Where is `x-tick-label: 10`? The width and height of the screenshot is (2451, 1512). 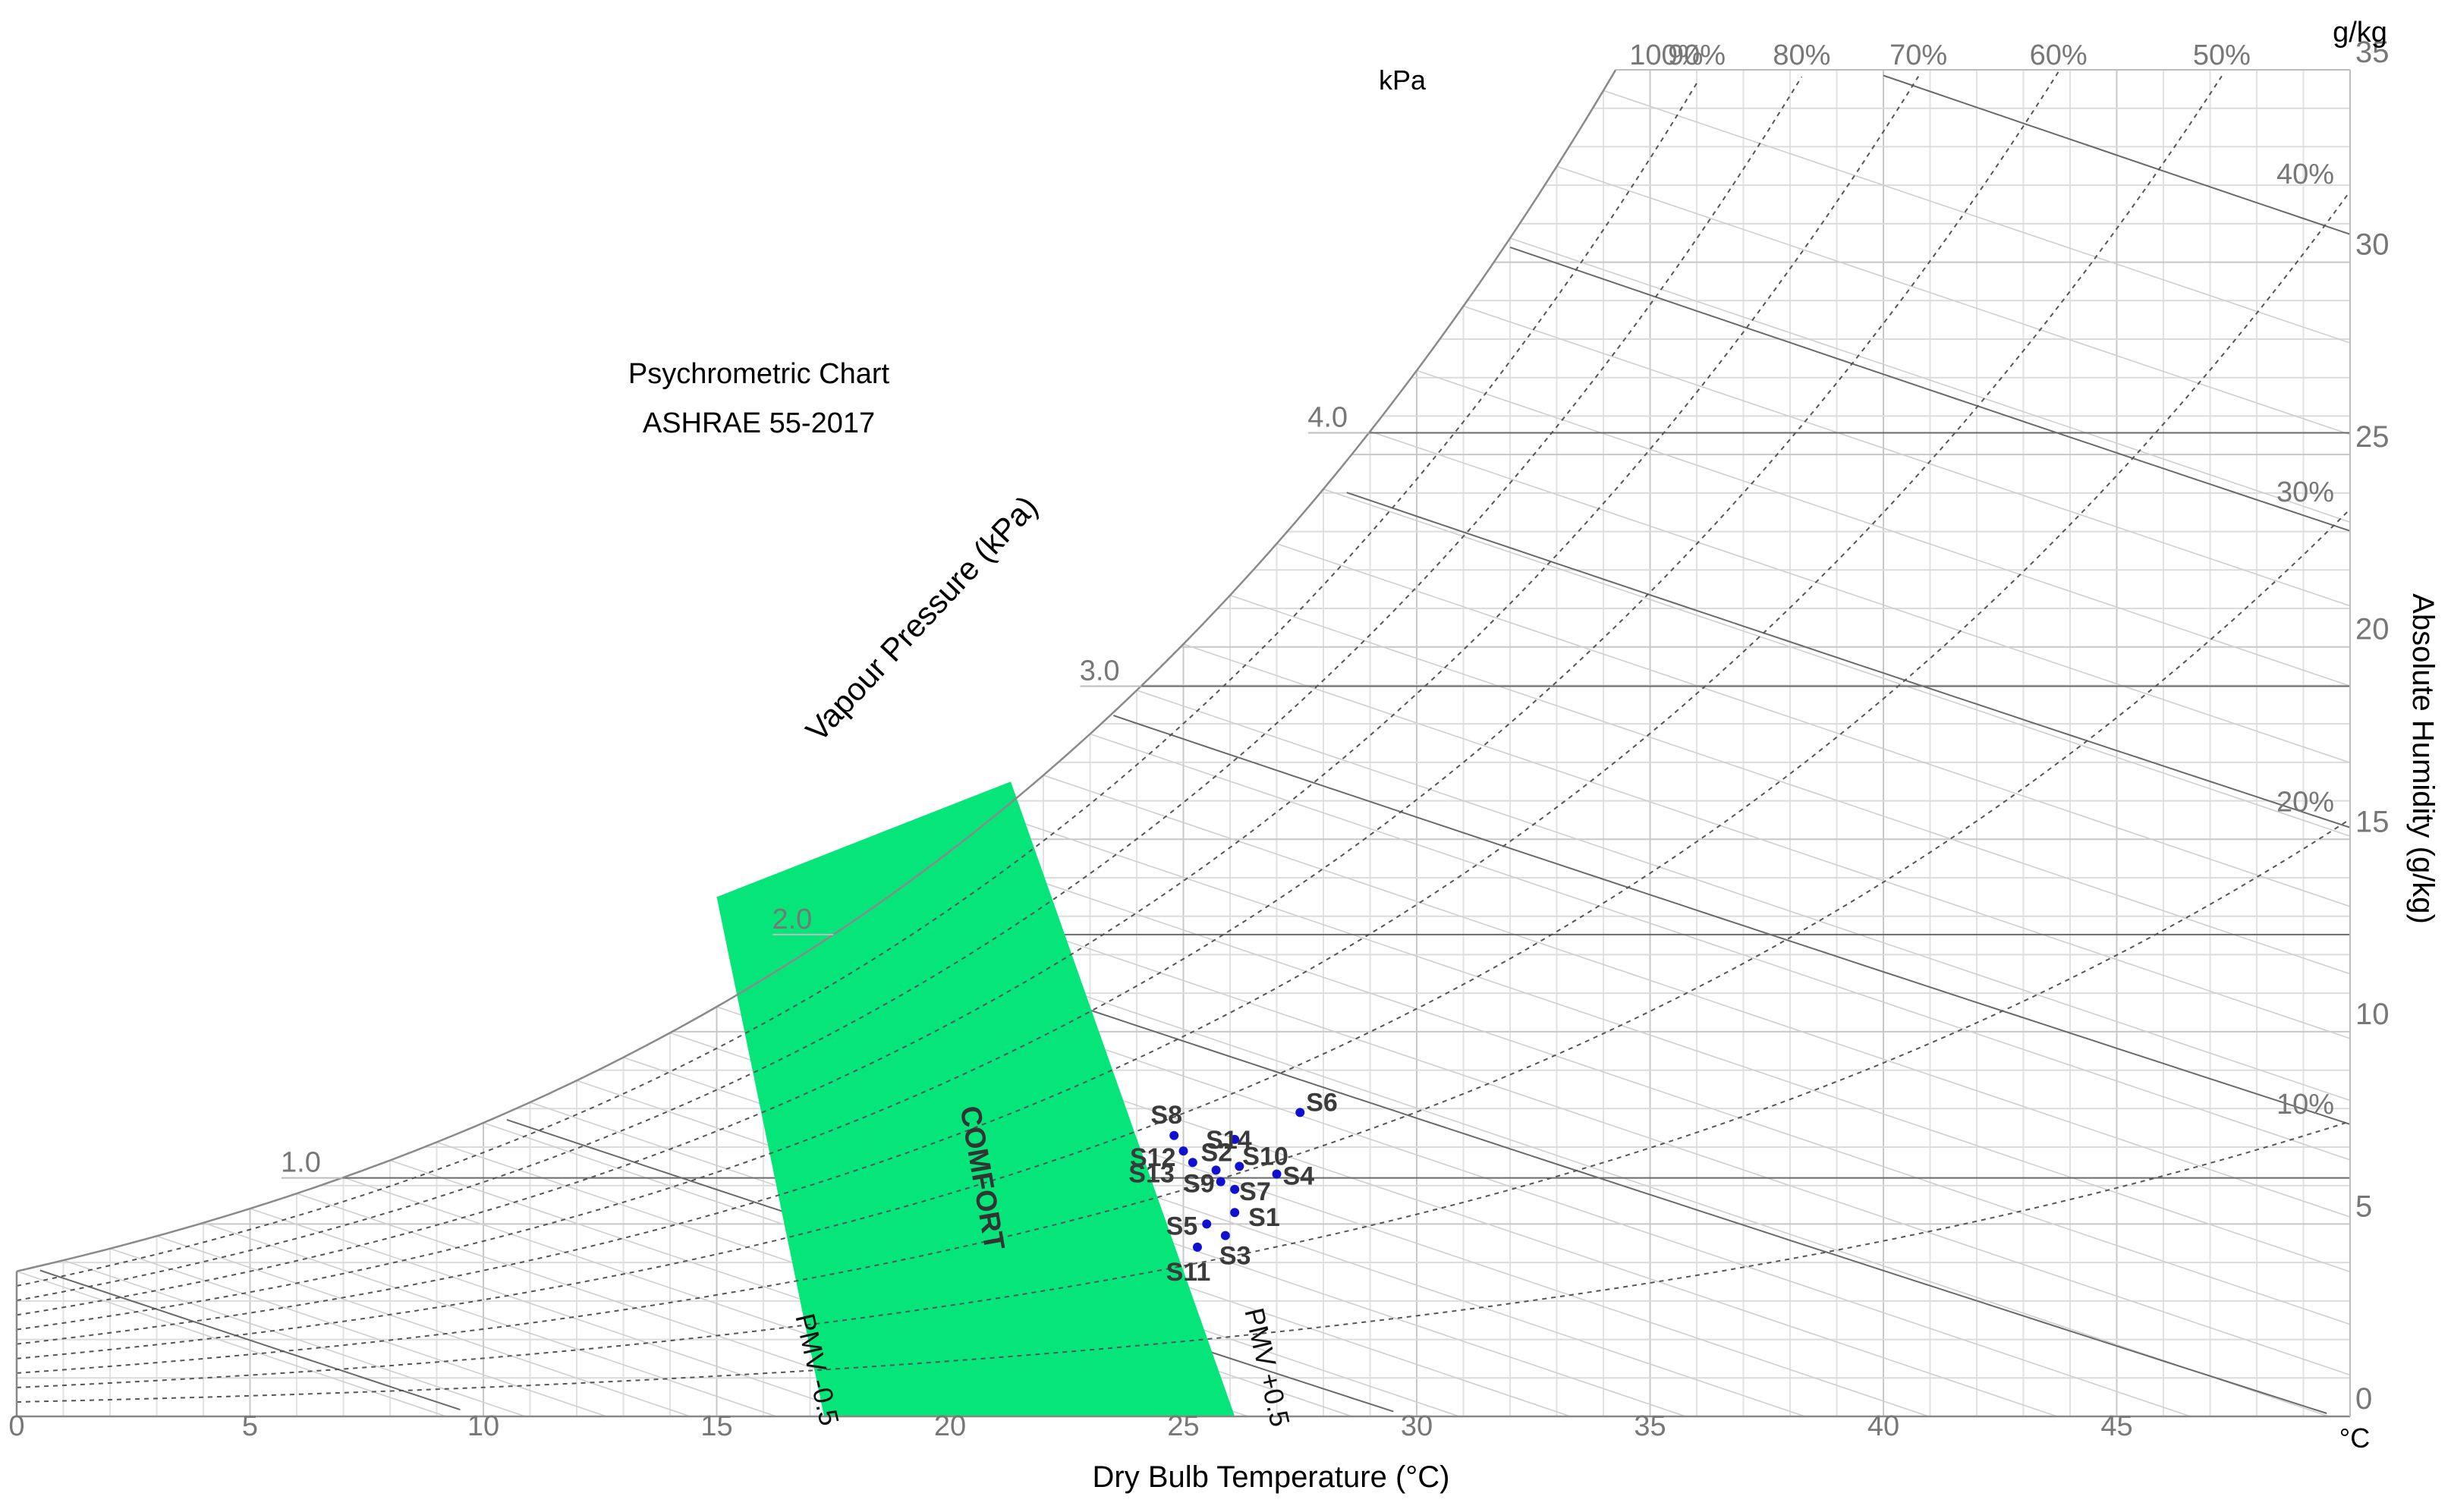 x-tick-label: 10 is located at coordinates (483, 1426).